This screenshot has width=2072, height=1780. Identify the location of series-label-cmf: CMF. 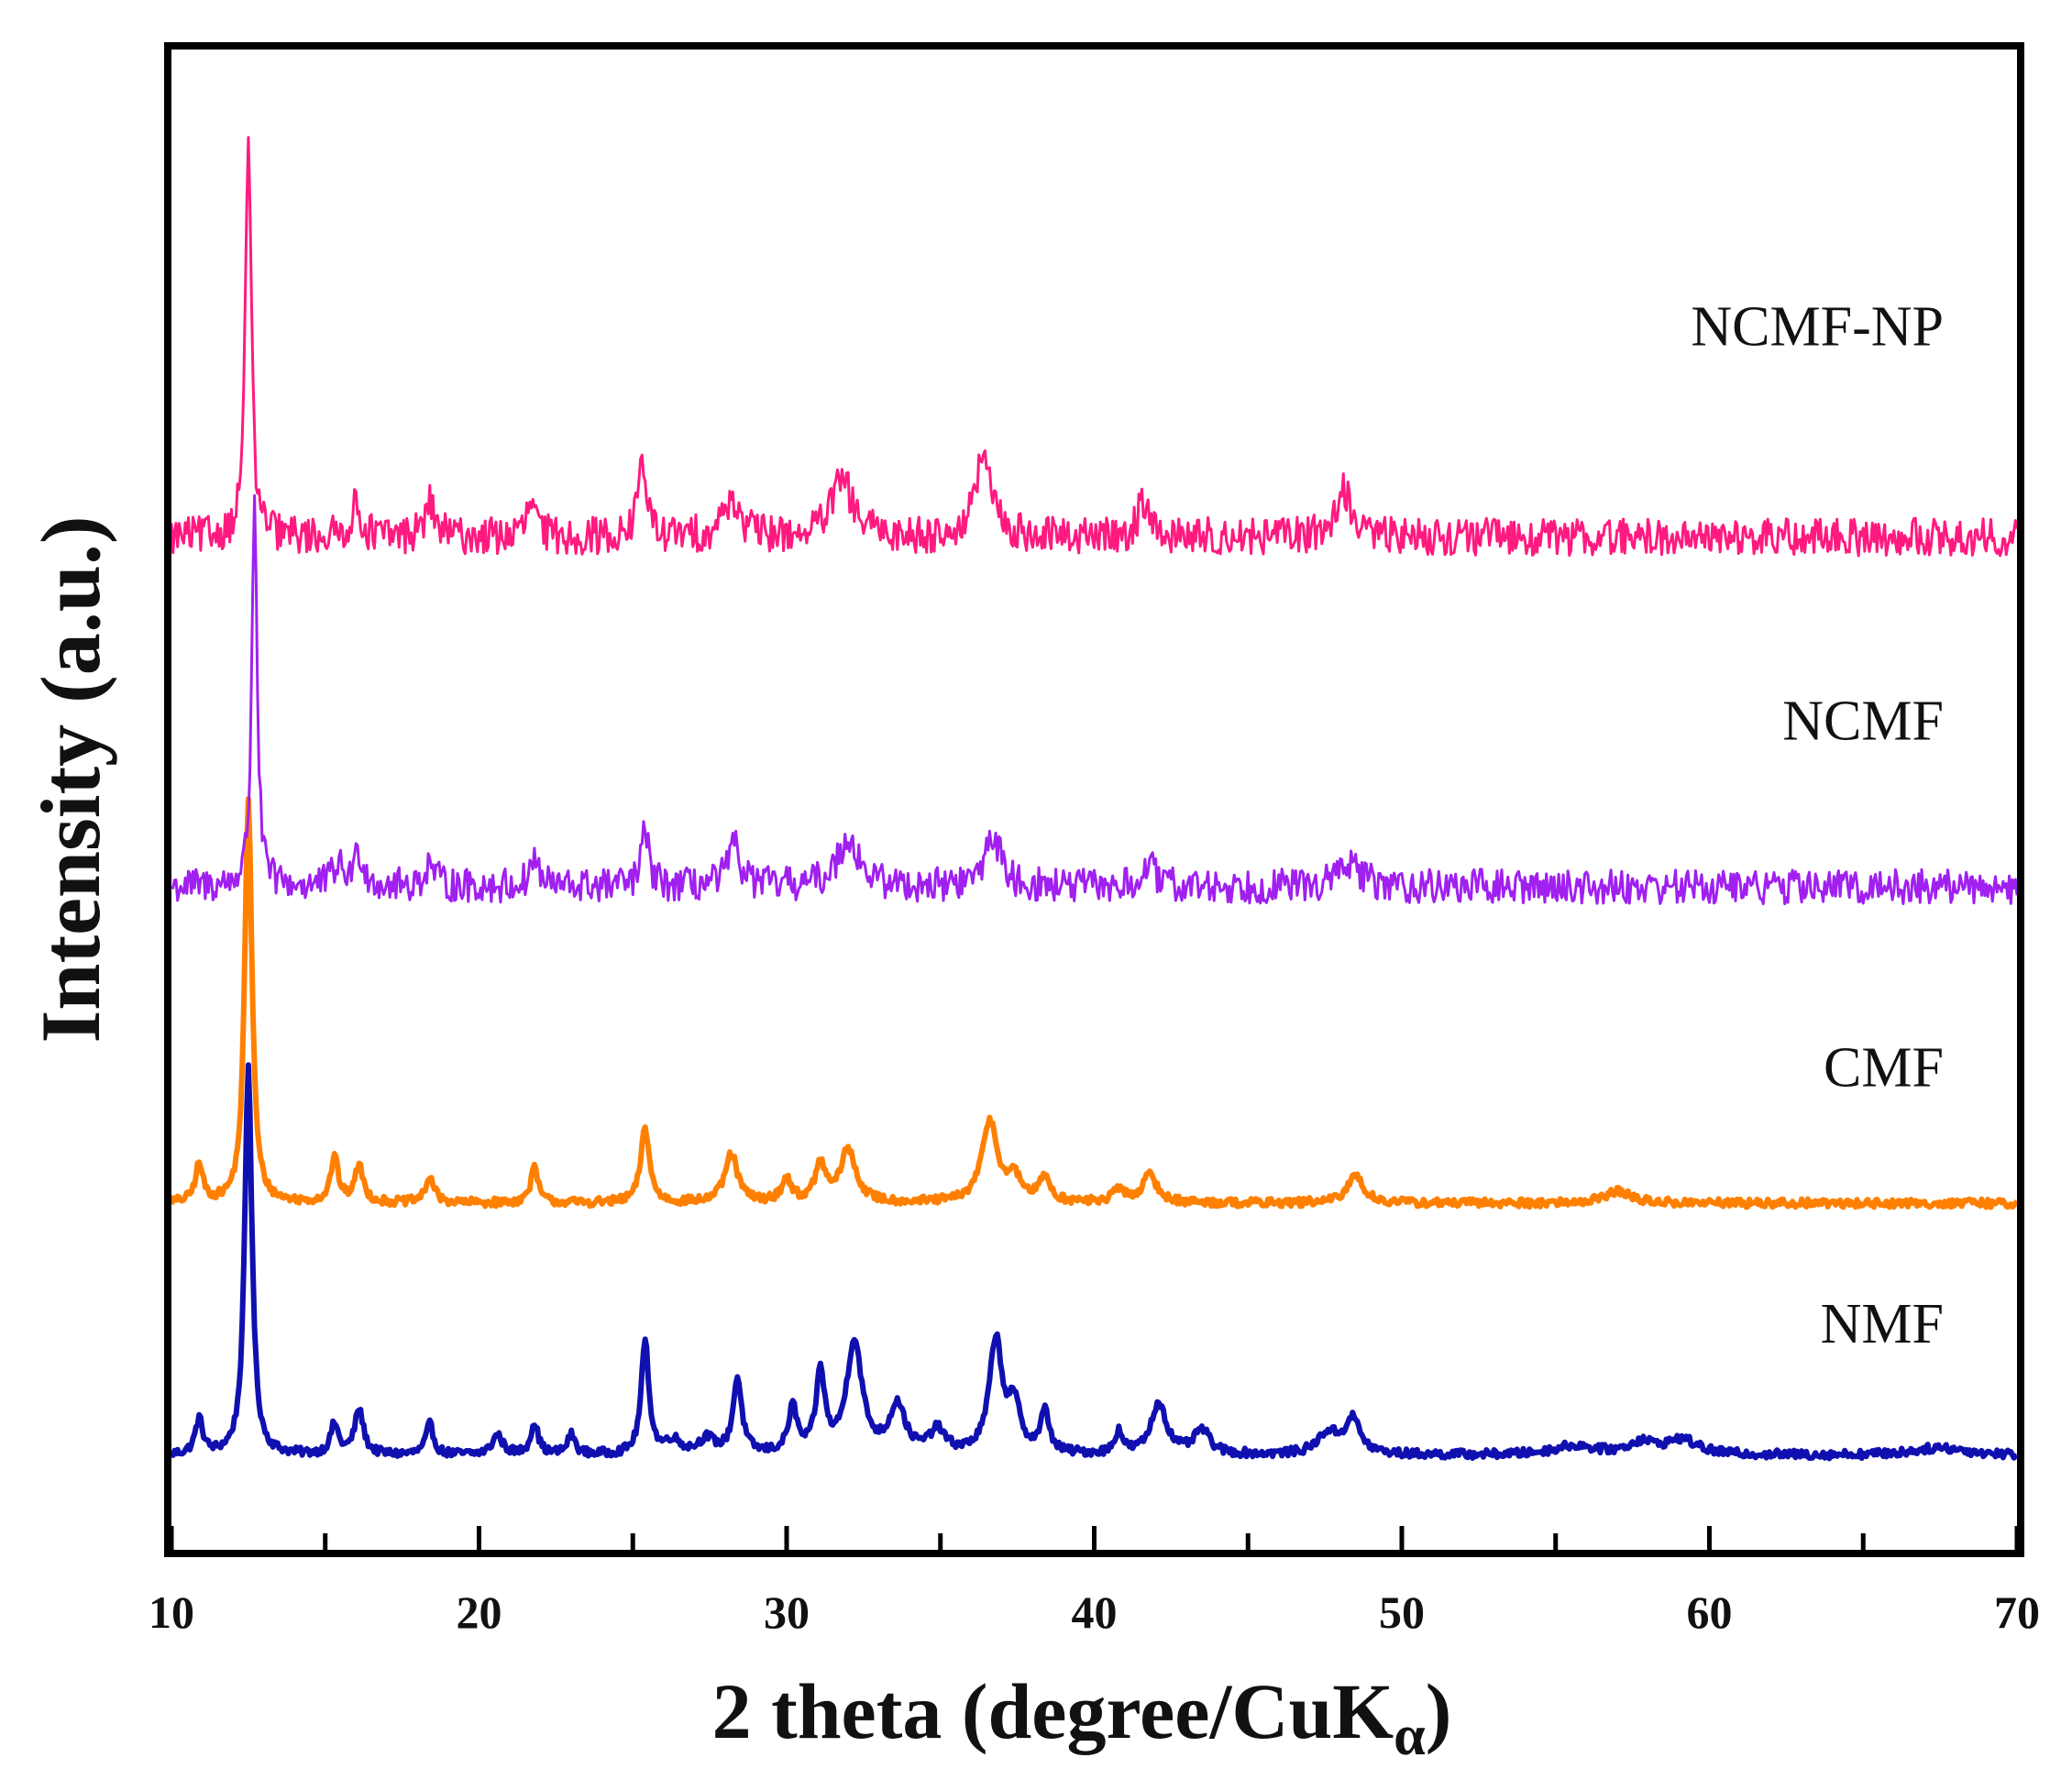
(1884, 1067).